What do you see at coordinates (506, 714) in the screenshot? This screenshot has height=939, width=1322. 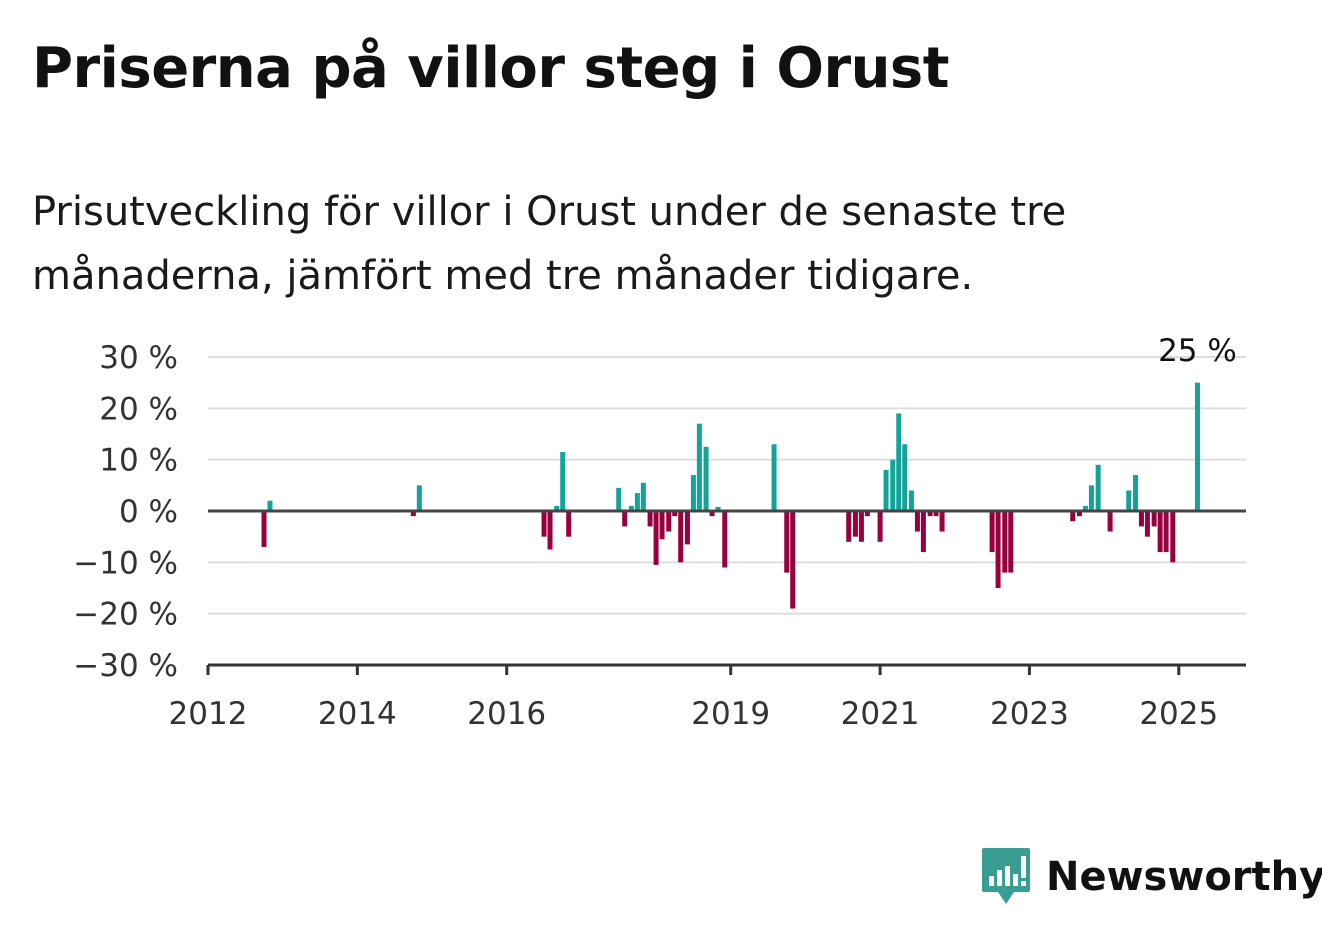 I see `x-tick-label: 2016` at bounding box center [506, 714].